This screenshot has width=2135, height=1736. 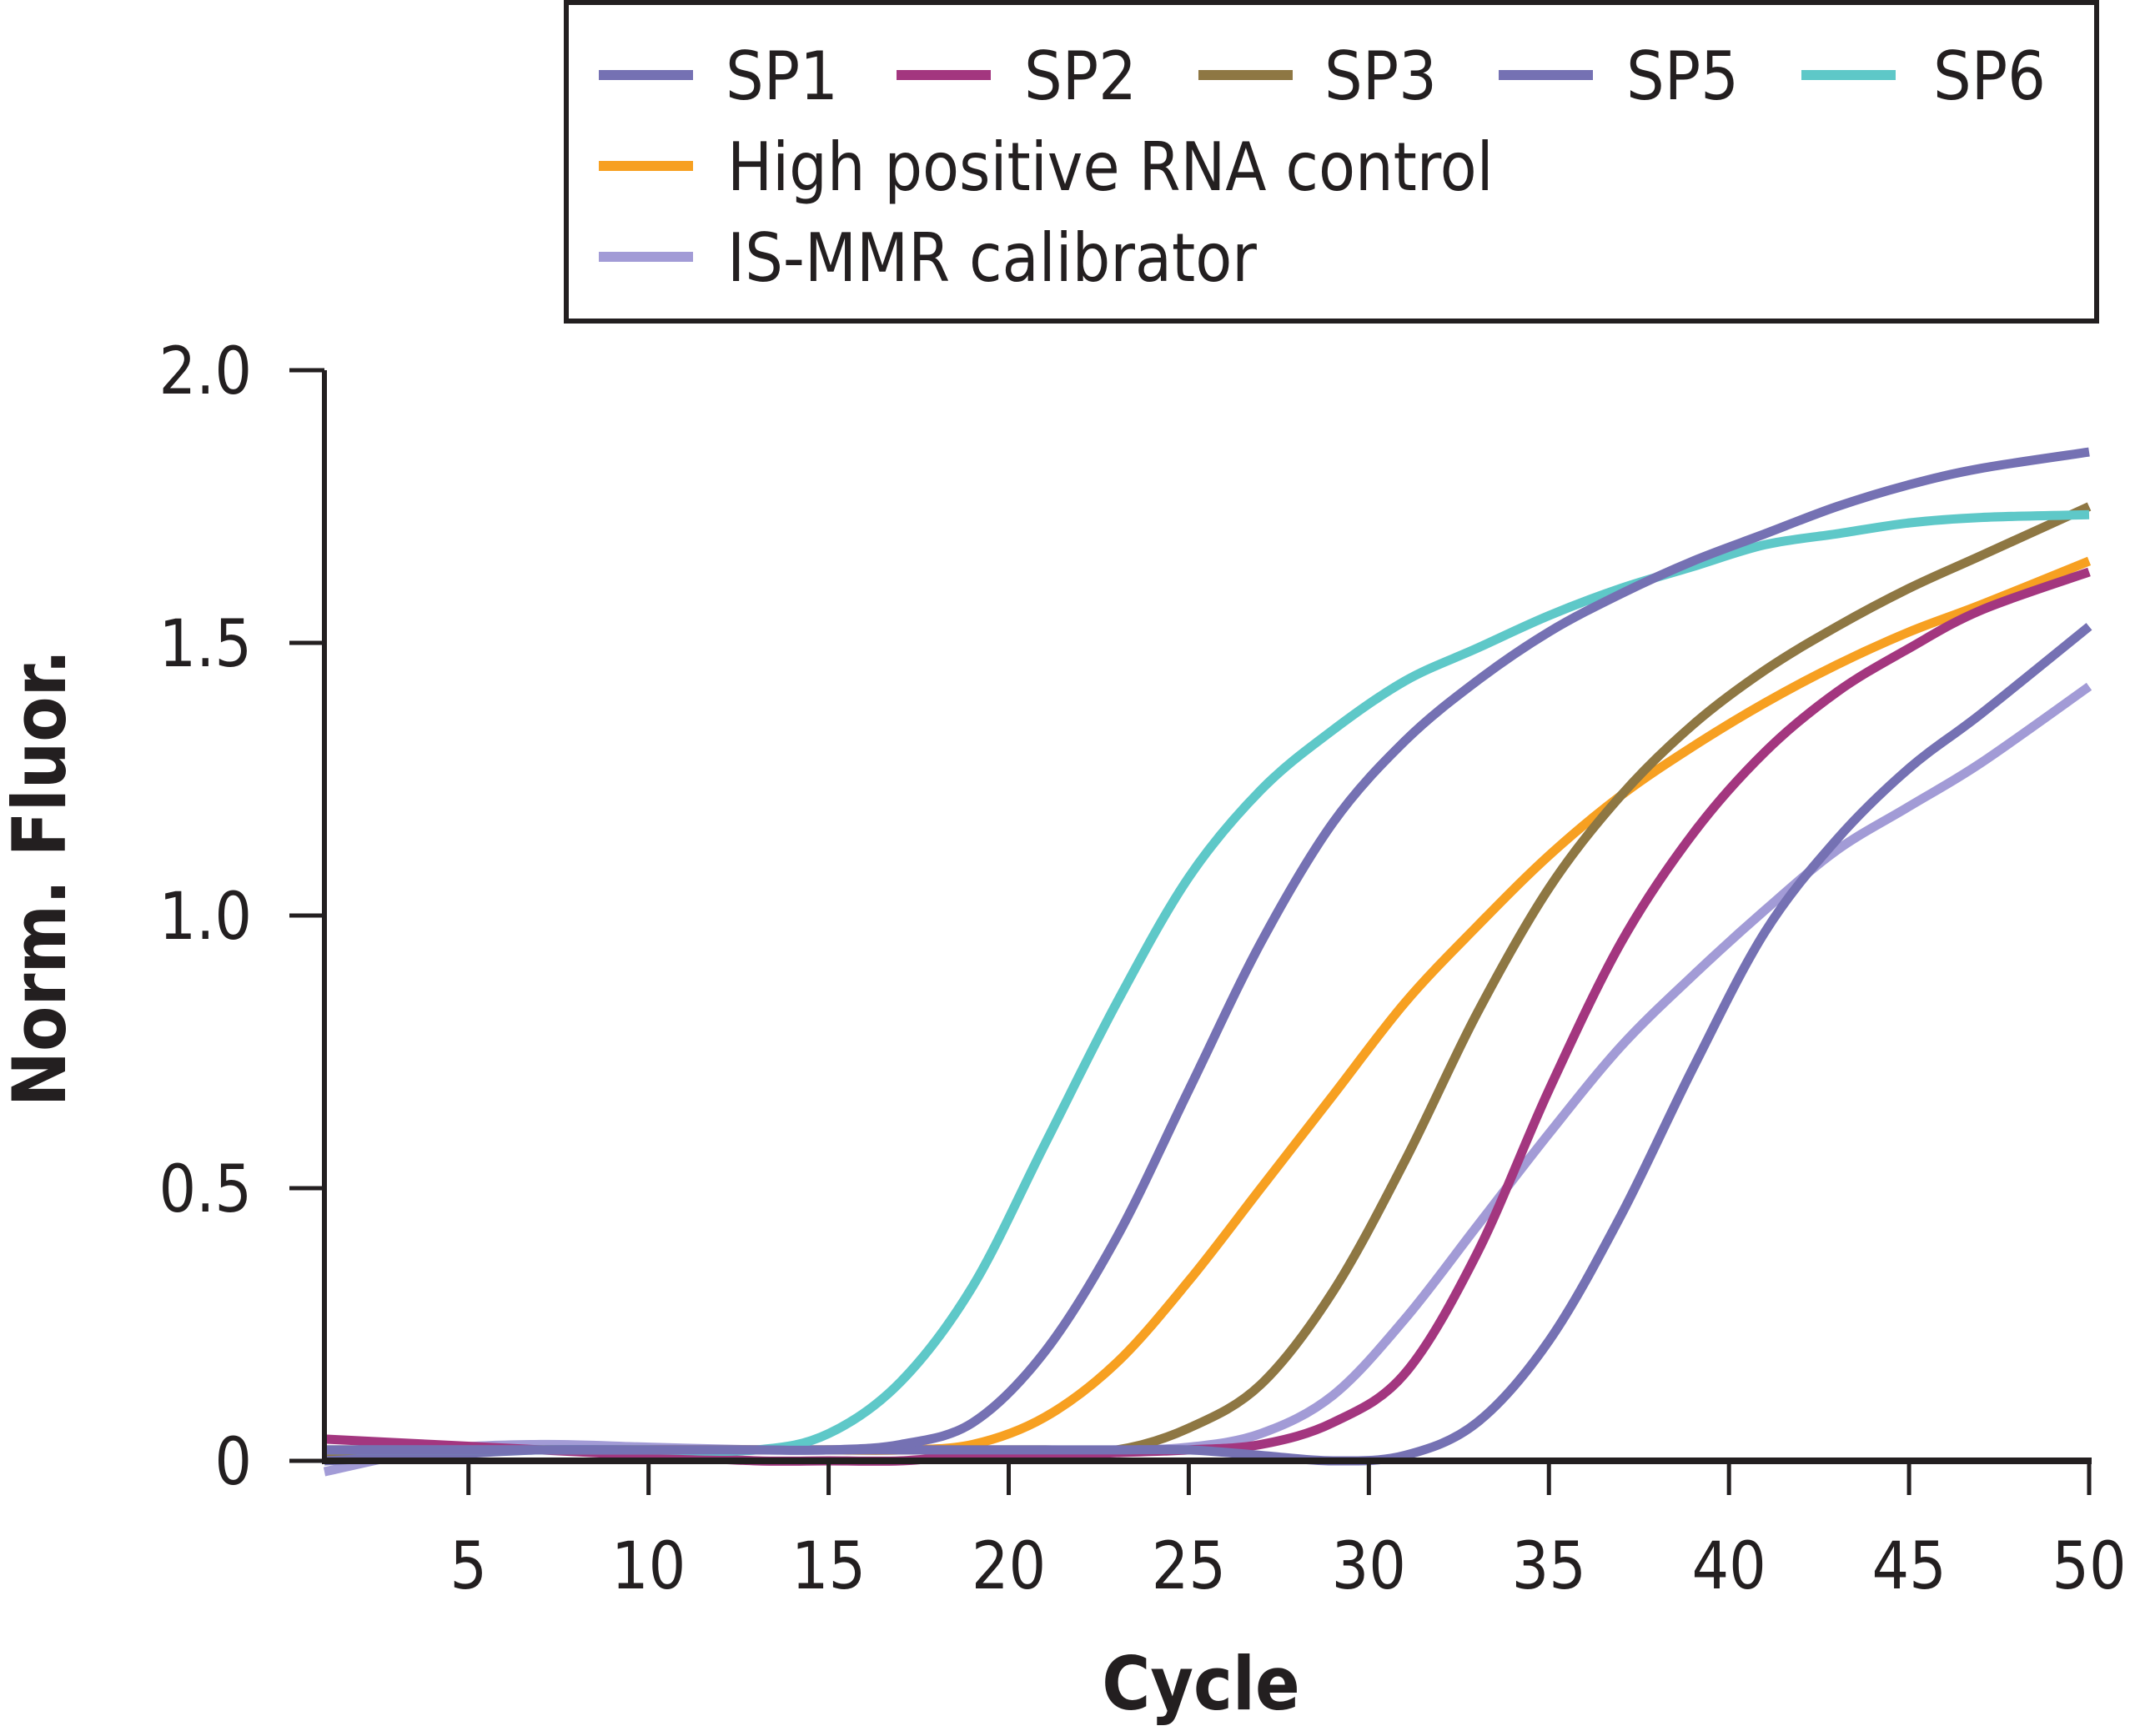 I want to click on legend-box, so click(x=1331, y=162).